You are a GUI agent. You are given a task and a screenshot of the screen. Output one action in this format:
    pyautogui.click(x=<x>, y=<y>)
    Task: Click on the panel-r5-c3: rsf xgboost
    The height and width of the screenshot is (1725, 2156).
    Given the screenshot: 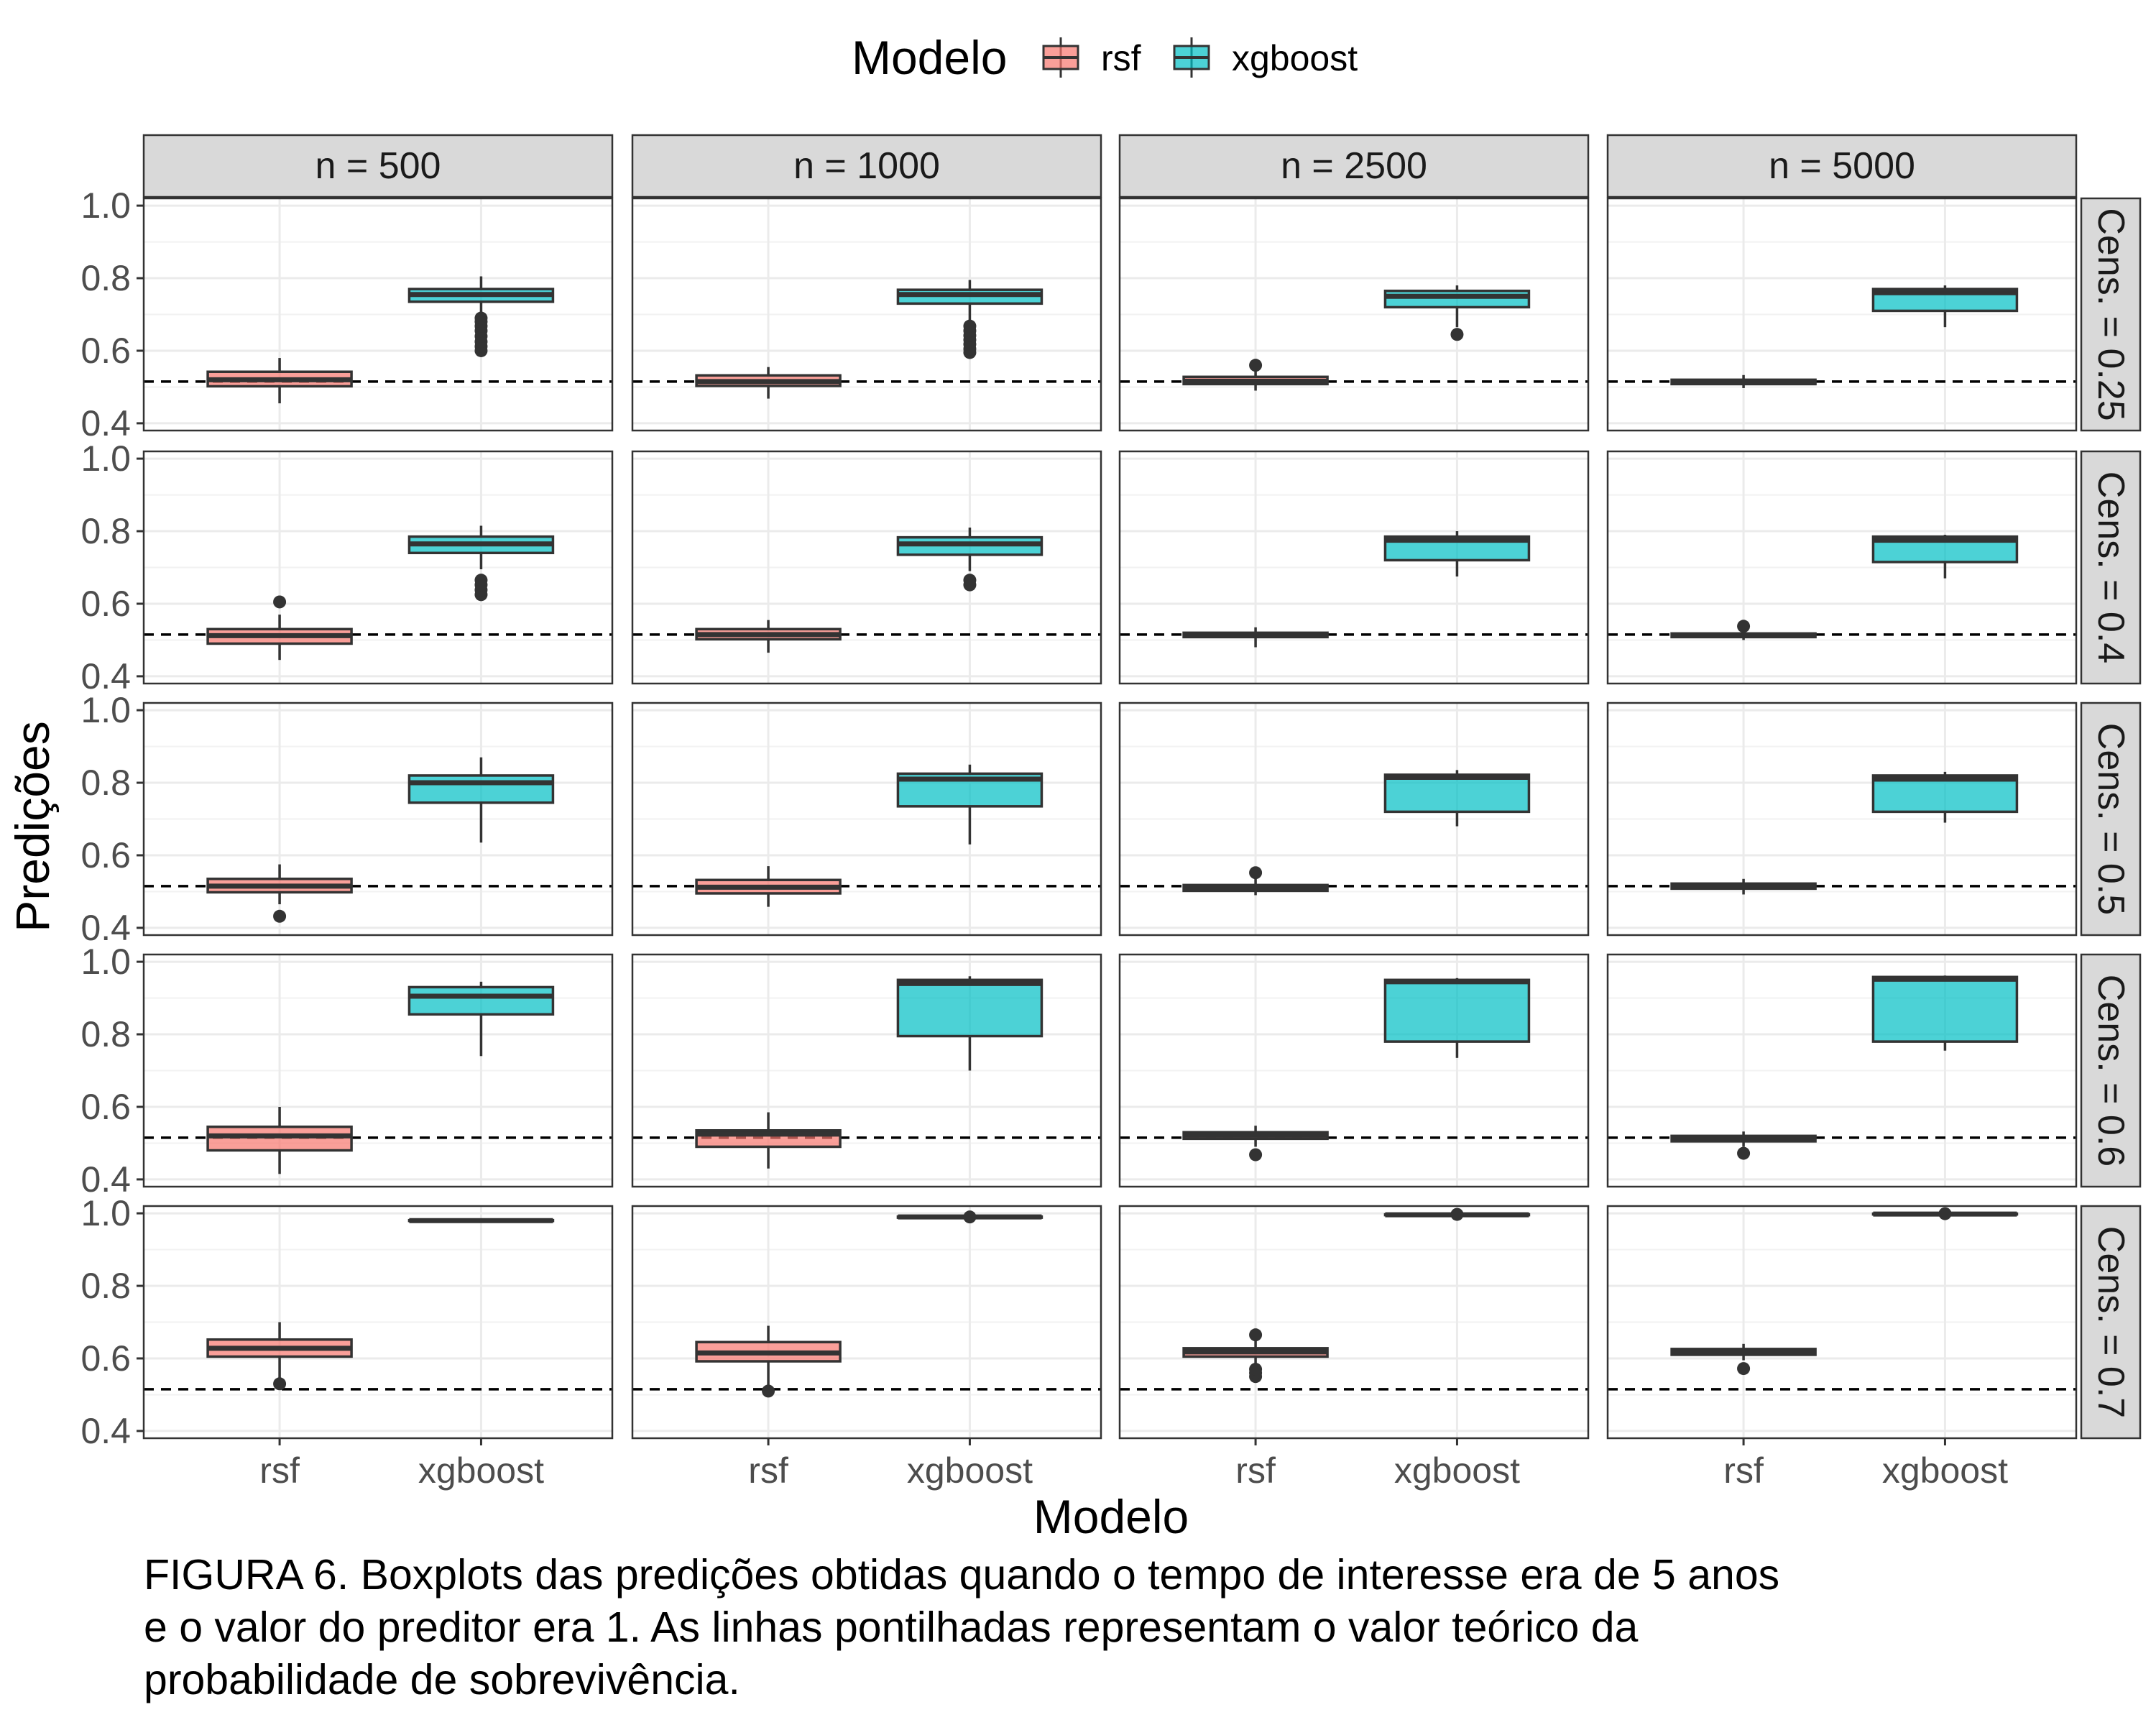 What is the action you would take?
    pyautogui.click(x=1354, y=1348)
    